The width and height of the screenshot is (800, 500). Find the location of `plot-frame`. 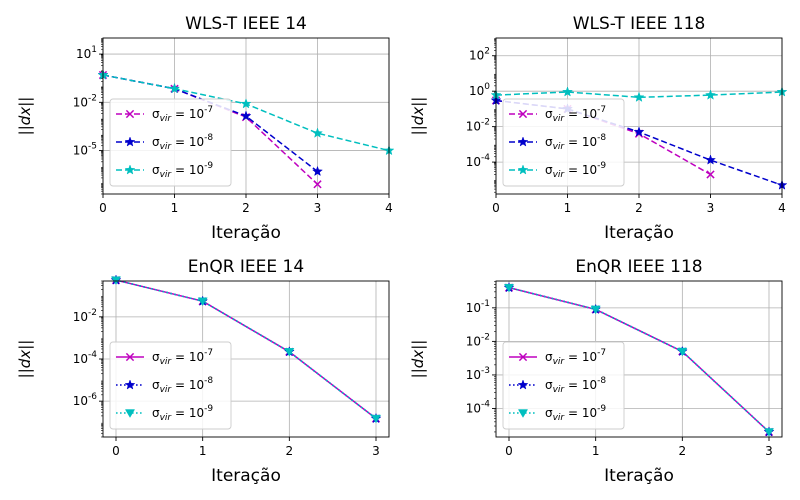

plot-frame is located at coordinates (639, 359).